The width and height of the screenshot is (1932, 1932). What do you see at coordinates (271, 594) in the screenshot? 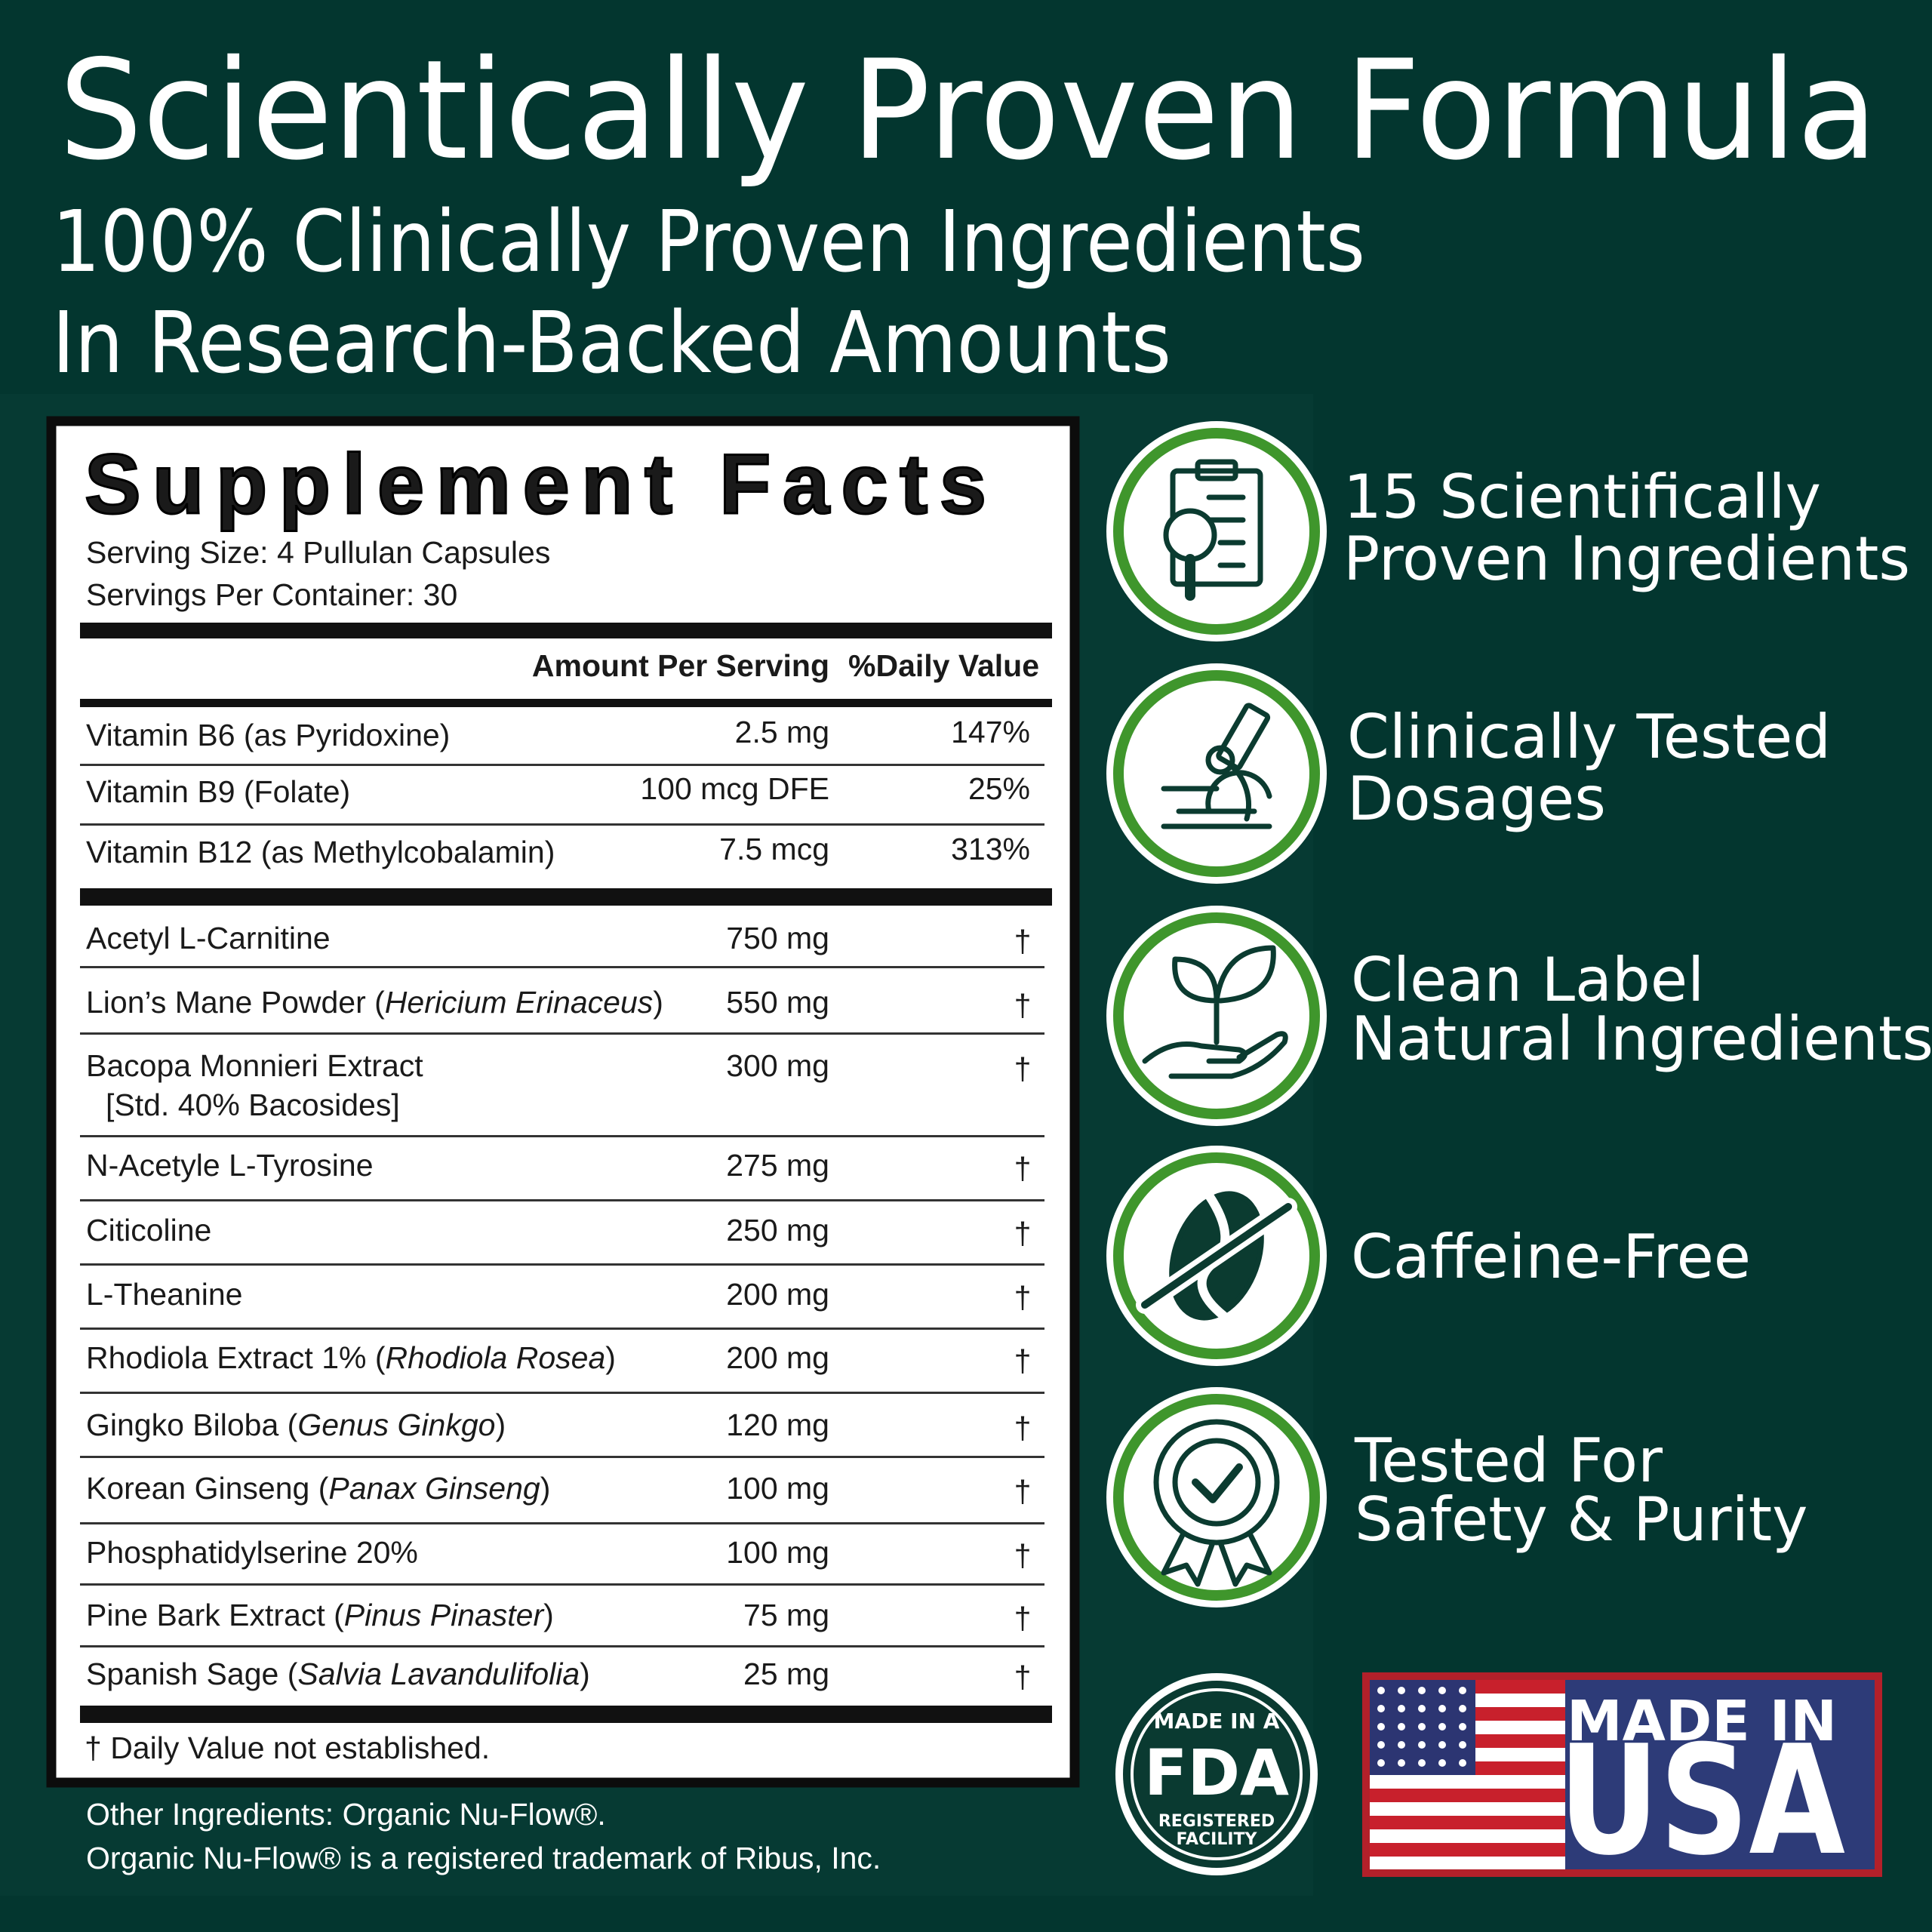
I see `serving-info: Servings Per Container: 30` at bounding box center [271, 594].